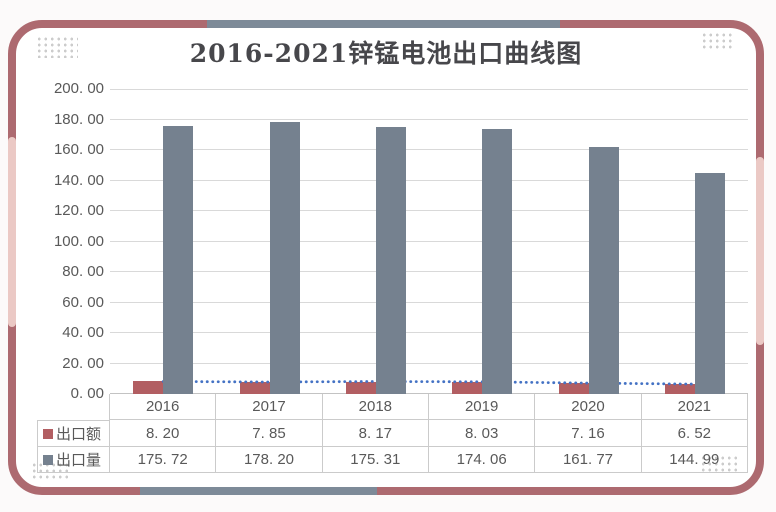 This screenshot has width=776, height=512. Describe the element at coordinates (719, 464) in the screenshot. I see `dot-grid-decoration-bottom-right` at that location.